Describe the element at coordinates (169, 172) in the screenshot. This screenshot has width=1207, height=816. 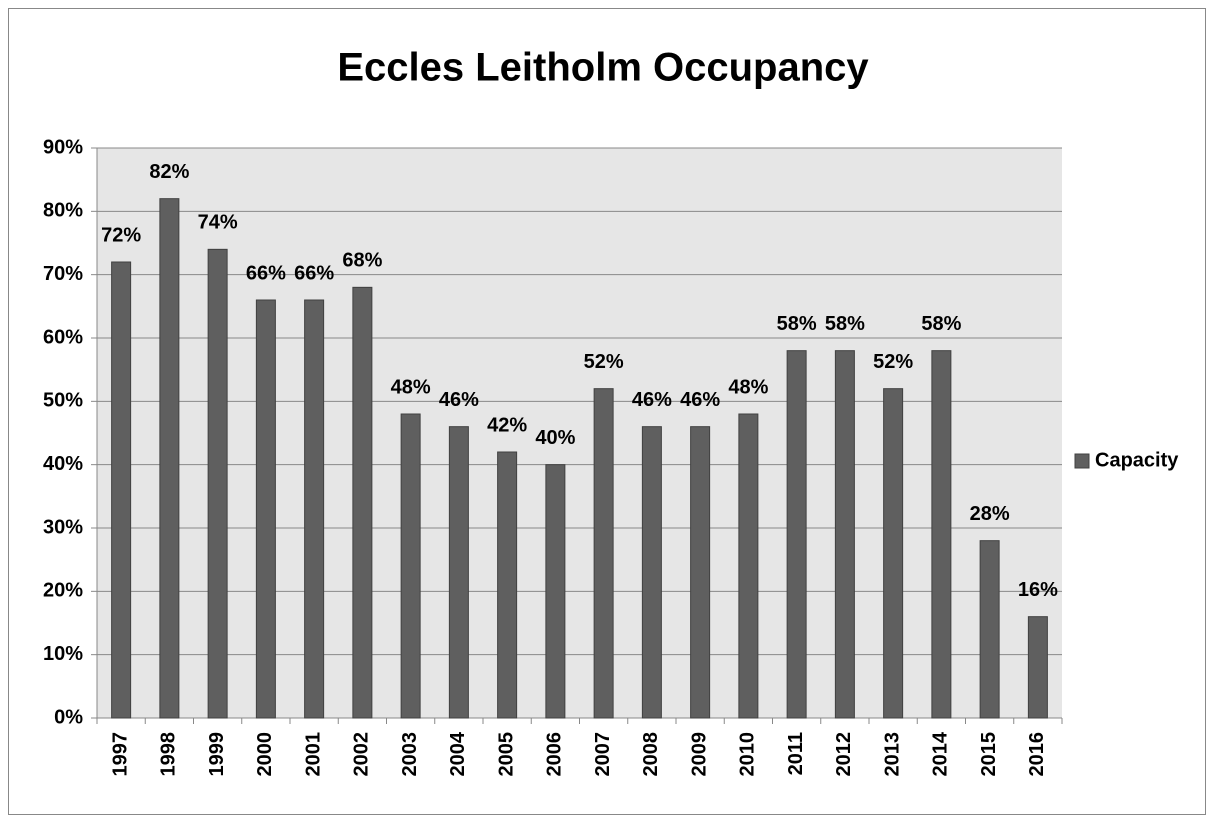
I see `data-label: 82%` at that location.